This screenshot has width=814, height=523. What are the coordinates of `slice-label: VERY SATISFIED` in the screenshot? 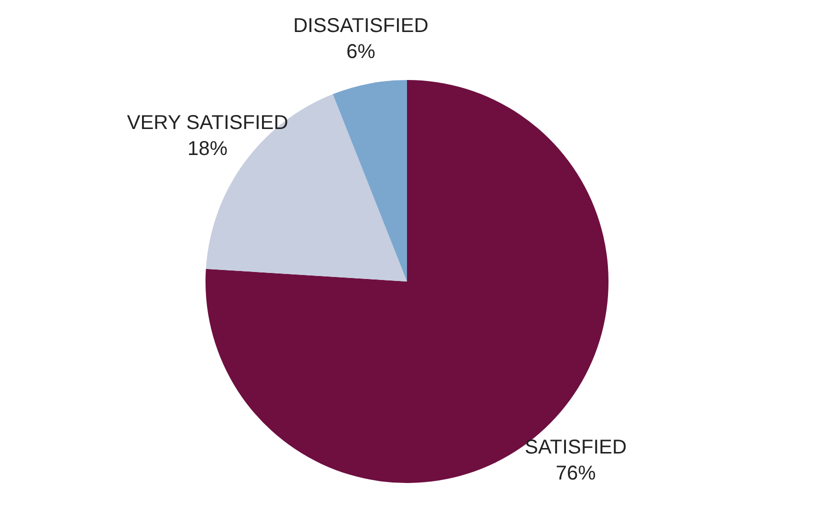 It's located at (207, 123).